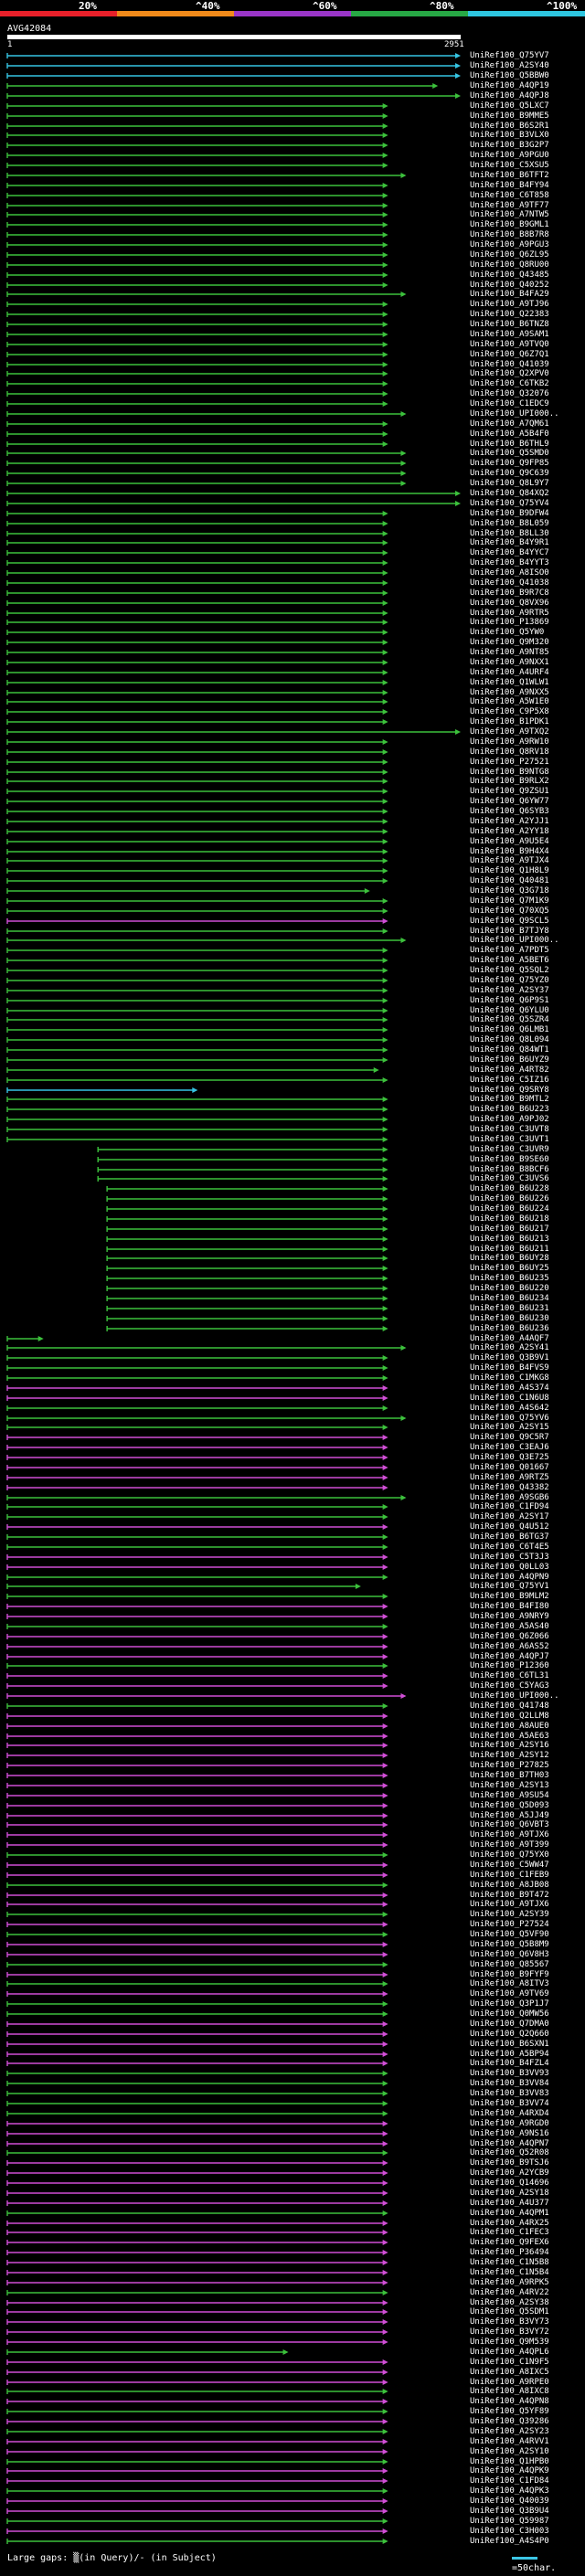 The height and width of the screenshot is (2576, 585). What do you see at coordinates (510, 583) in the screenshot?
I see `hit-name: UniRef100_Q41038` at bounding box center [510, 583].